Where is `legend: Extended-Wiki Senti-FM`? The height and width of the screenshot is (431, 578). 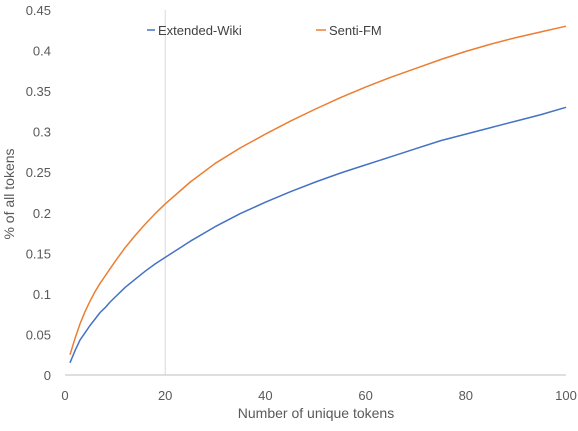 legend: Extended-Wiki Senti-FM is located at coordinates (264, 30).